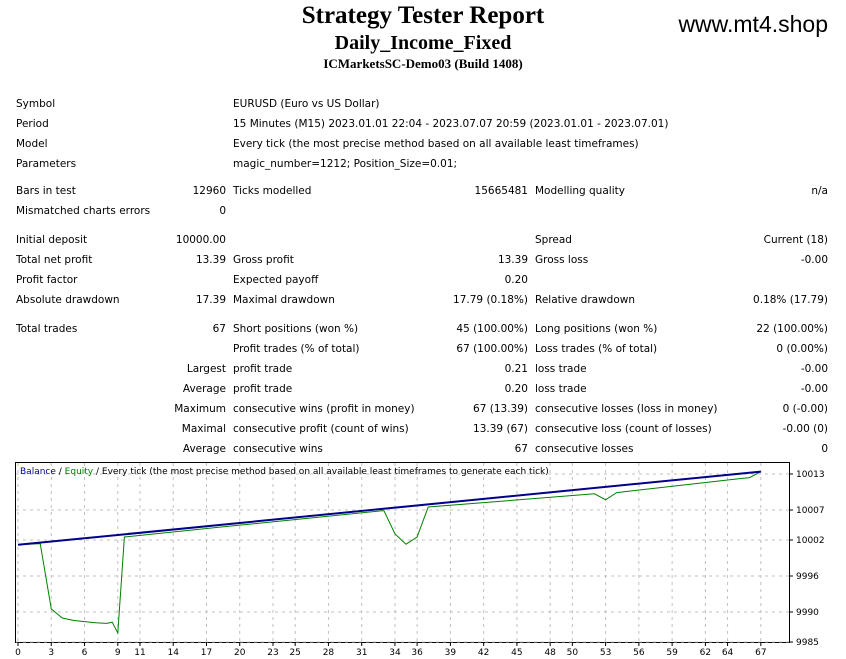 The height and width of the screenshot is (659, 846). What do you see at coordinates (580, 191) in the screenshot?
I see `stat-label: Modelling quality` at bounding box center [580, 191].